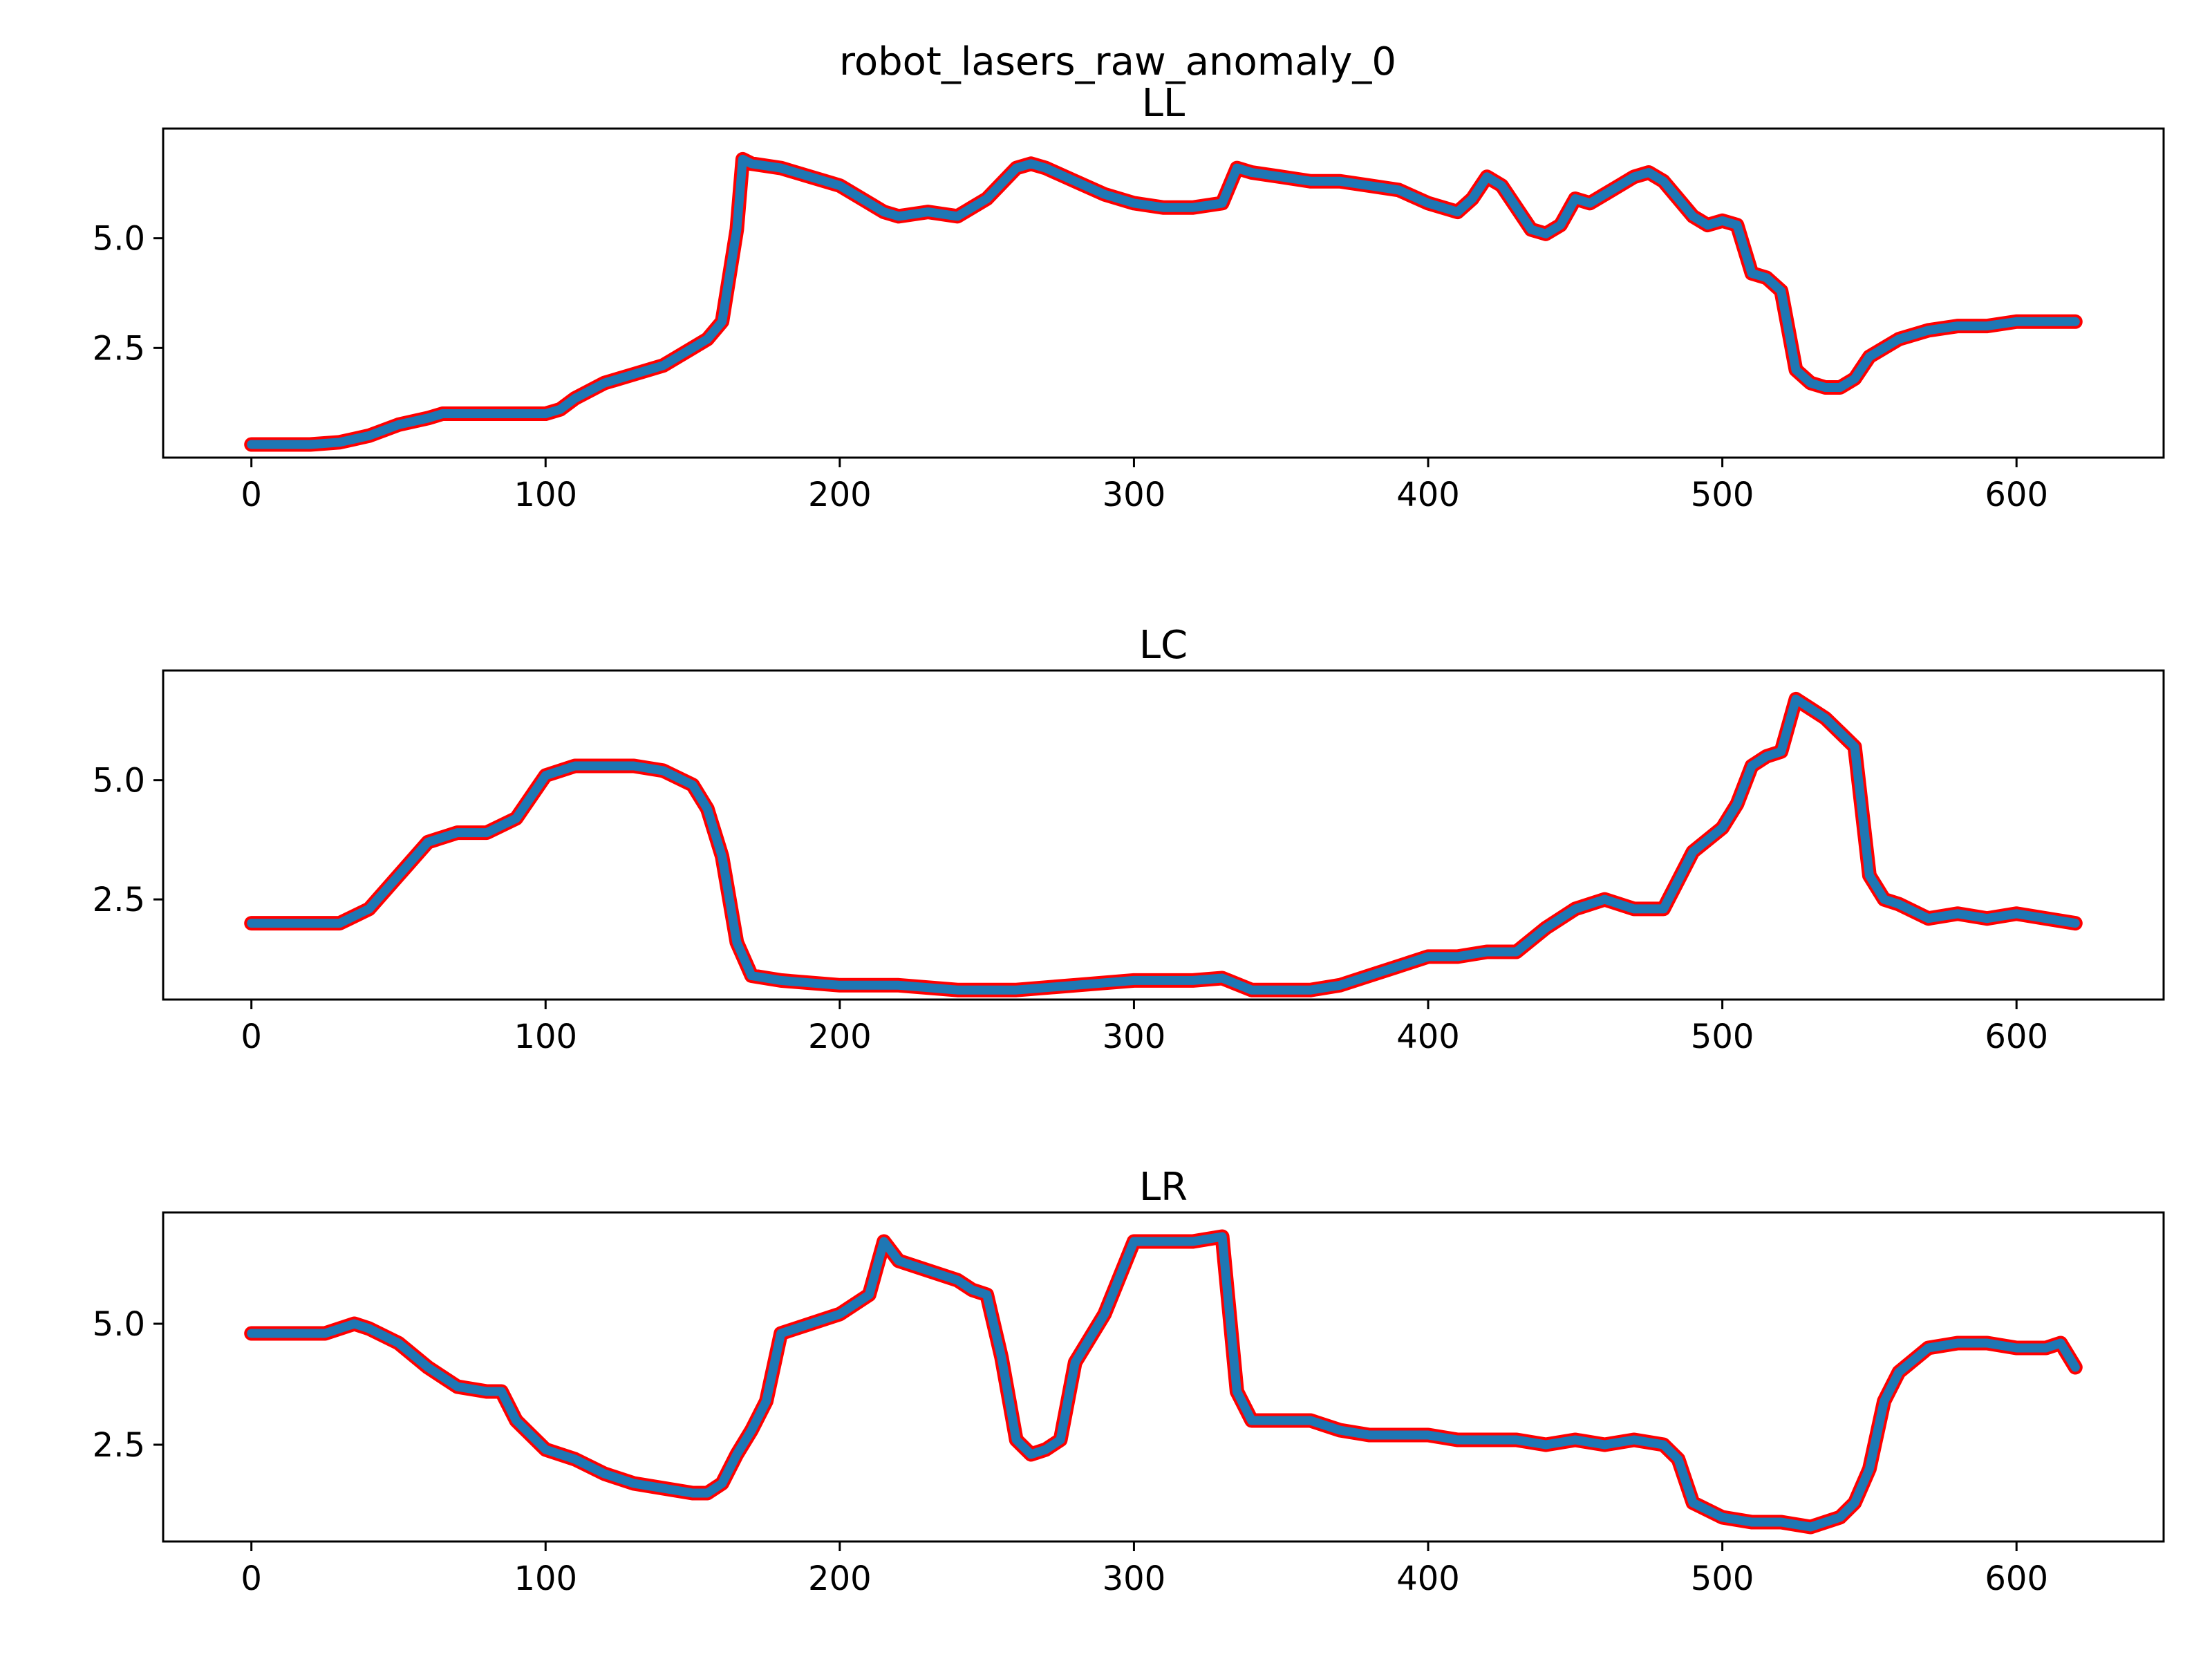  What do you see at coordinates (2017, 1037) in the screenshot?
I see `xtick-label-lc-6: 600` at bounding box center [2017, 1037].